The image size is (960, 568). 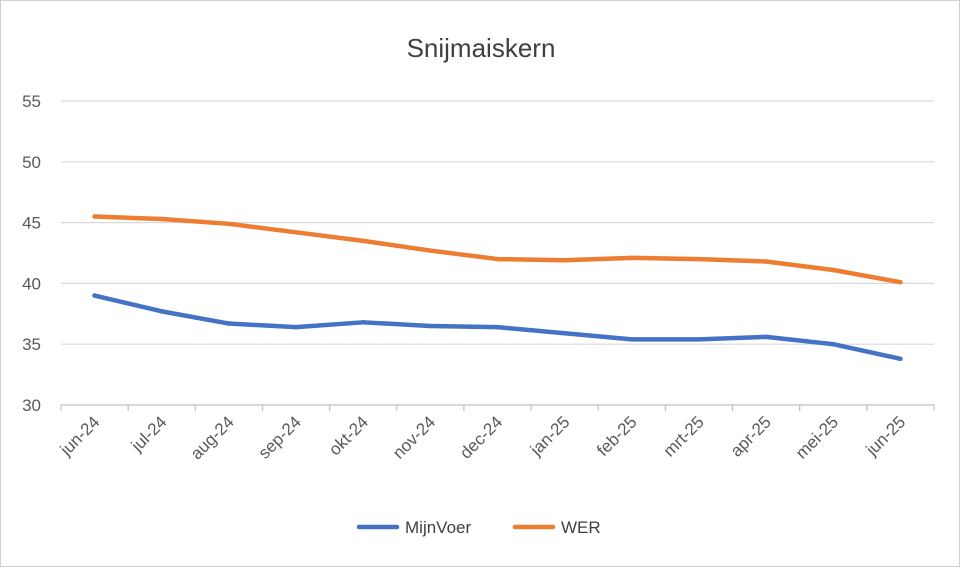 I want to click on legend: MijnVoer WER, so click(x=478, y=527).